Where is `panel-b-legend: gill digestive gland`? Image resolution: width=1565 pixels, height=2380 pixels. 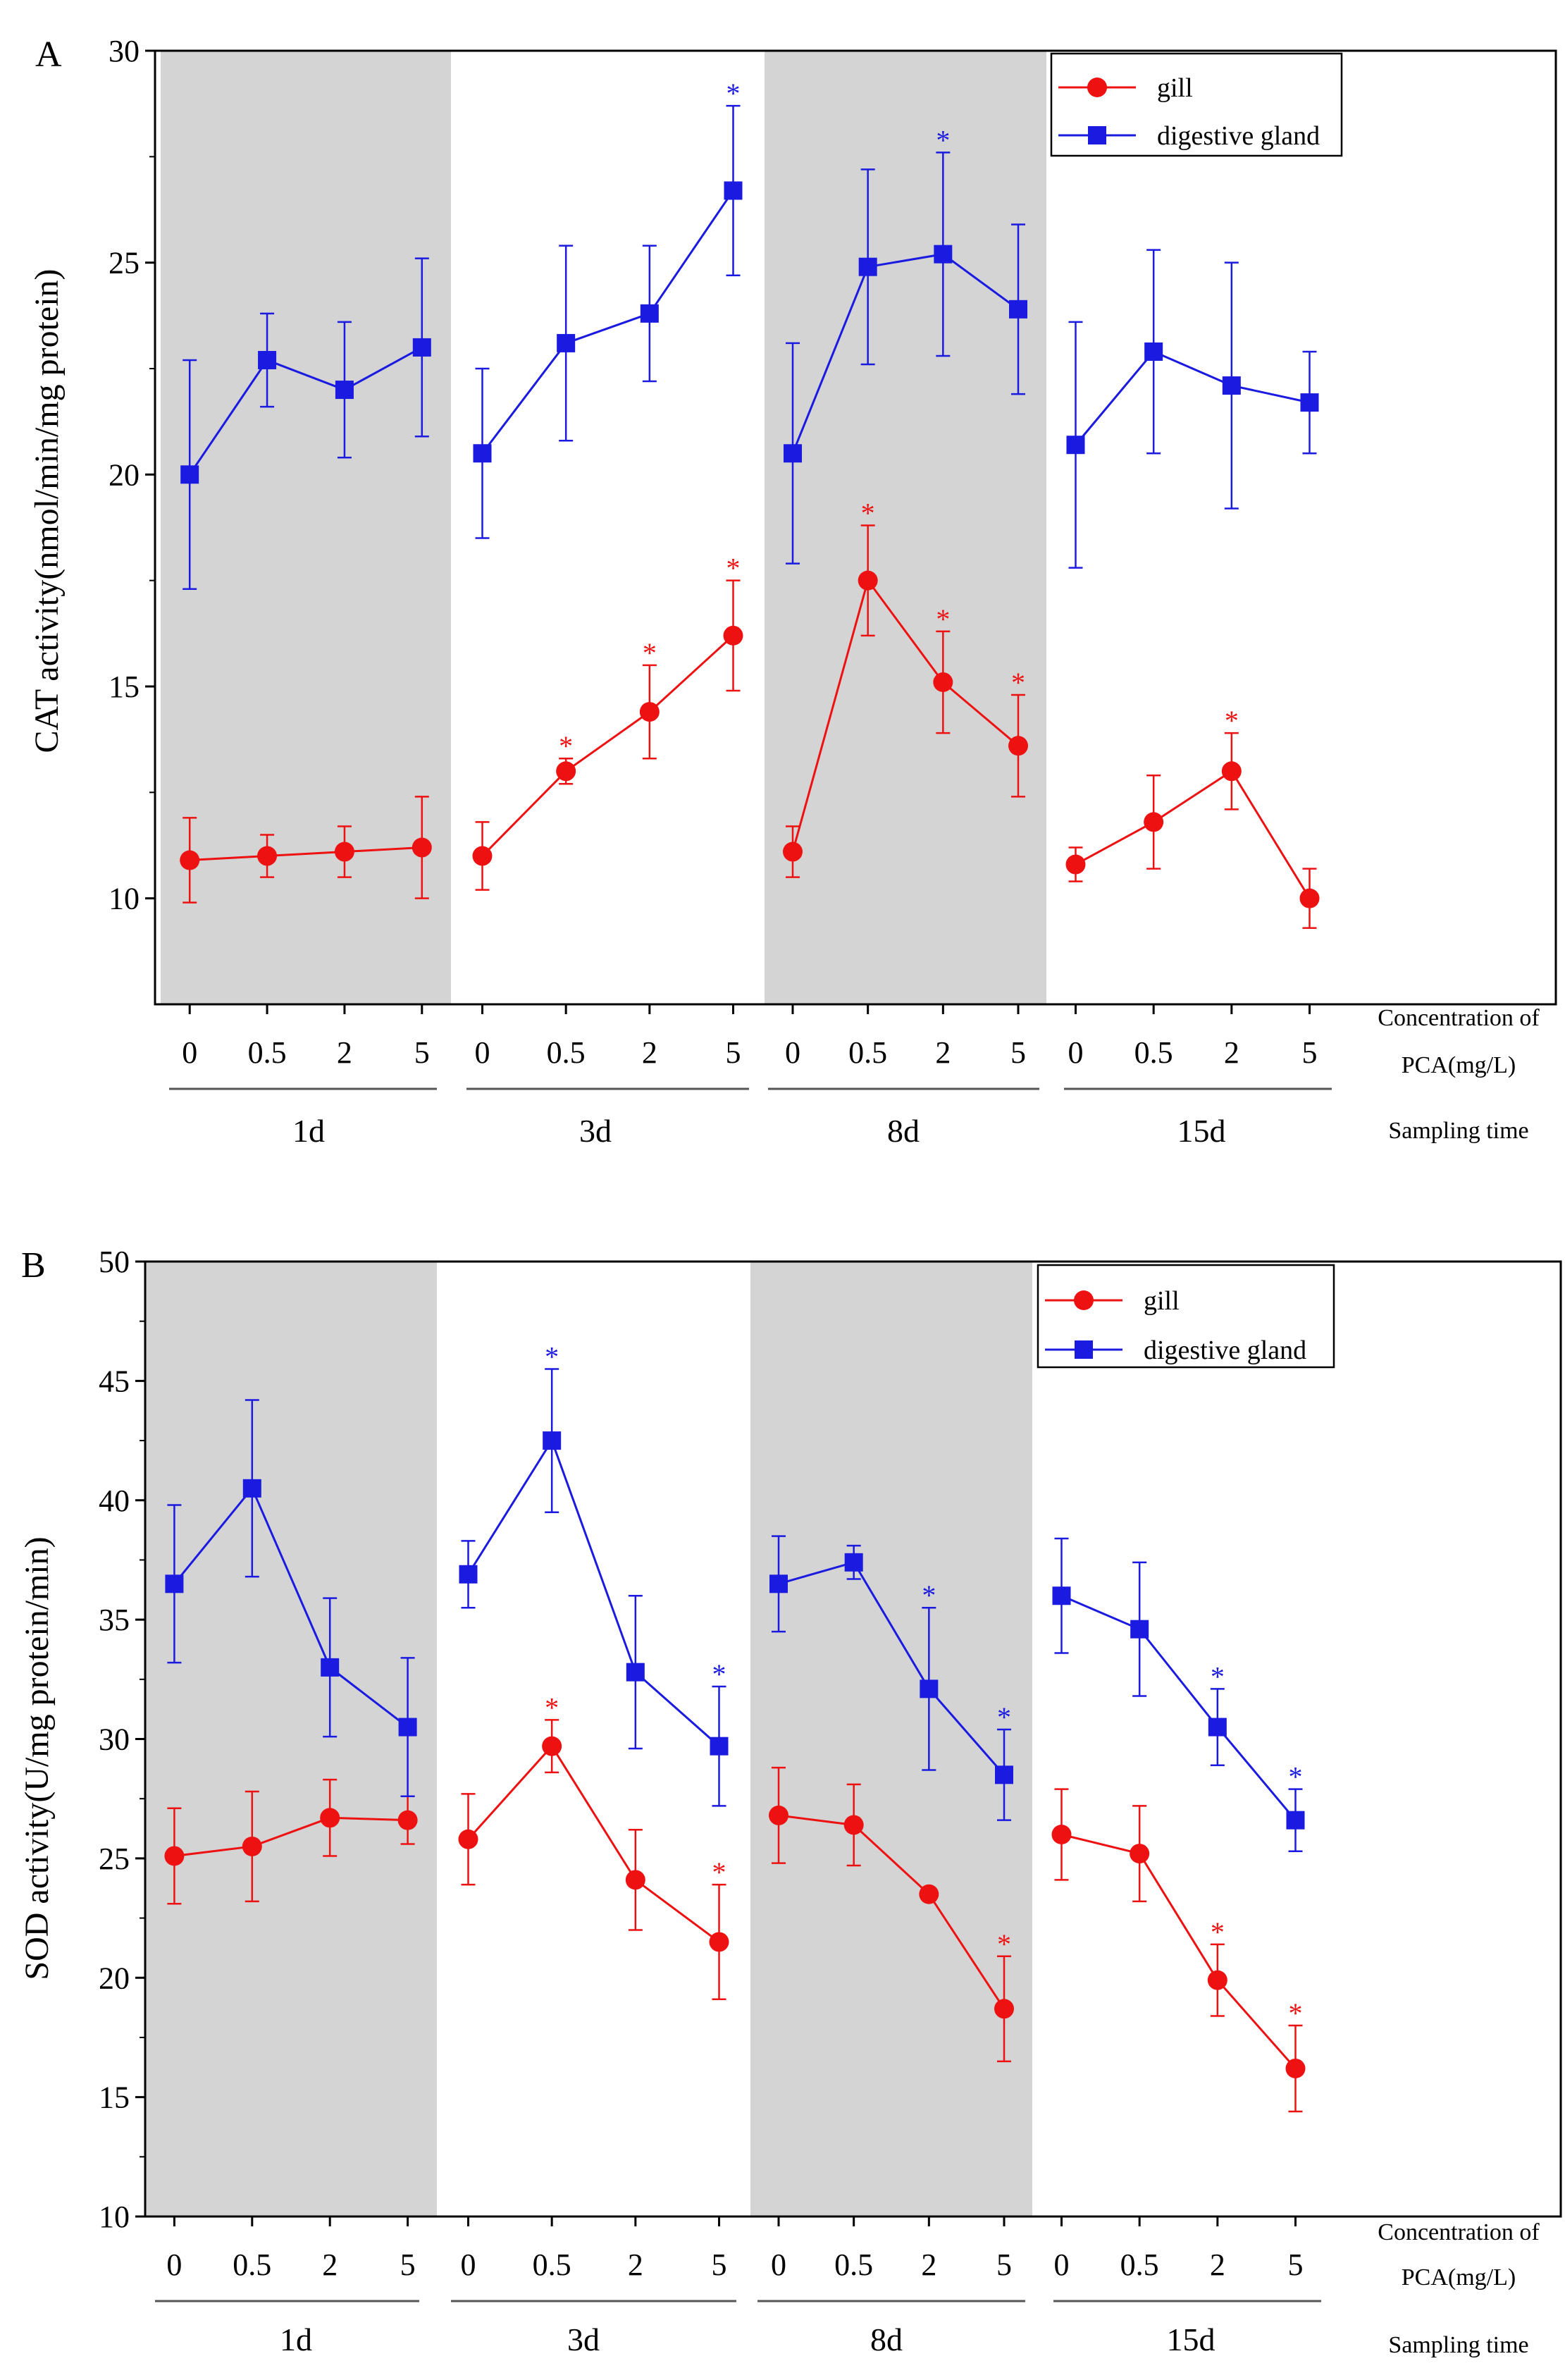
panel-b-legend: gill digestive gland is located at coordinates (1186, 1317).